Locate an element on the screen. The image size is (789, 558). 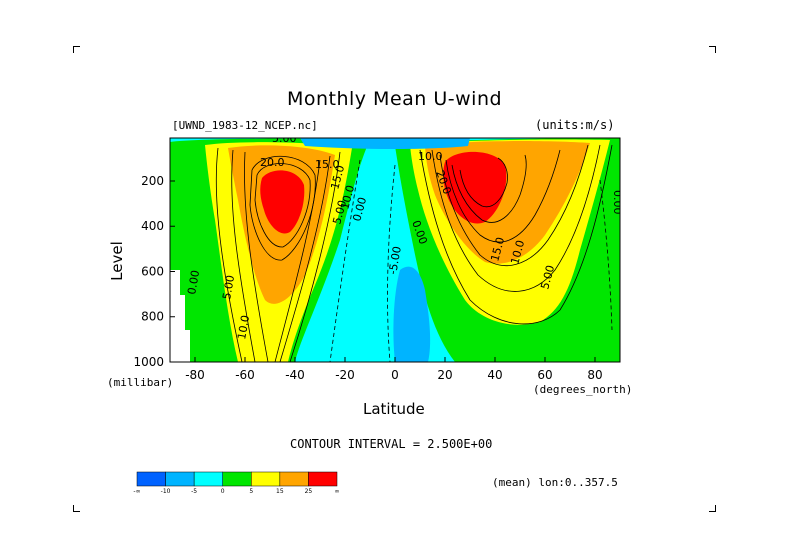
x-tick-label: -40 is located at coordinates (295, 375).